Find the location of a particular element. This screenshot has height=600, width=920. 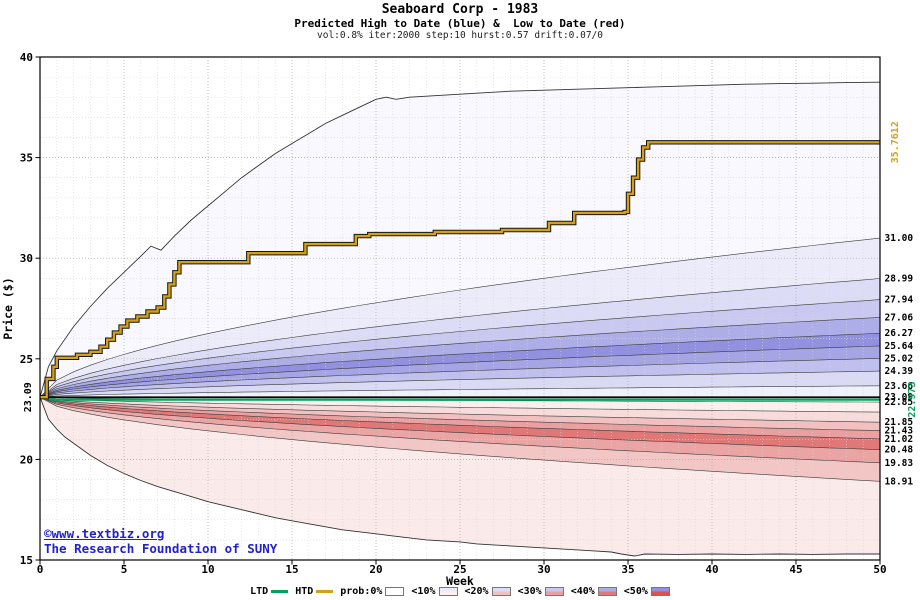

watermark-link: ©www.textbiz.org is located at coordinates (104, 533).